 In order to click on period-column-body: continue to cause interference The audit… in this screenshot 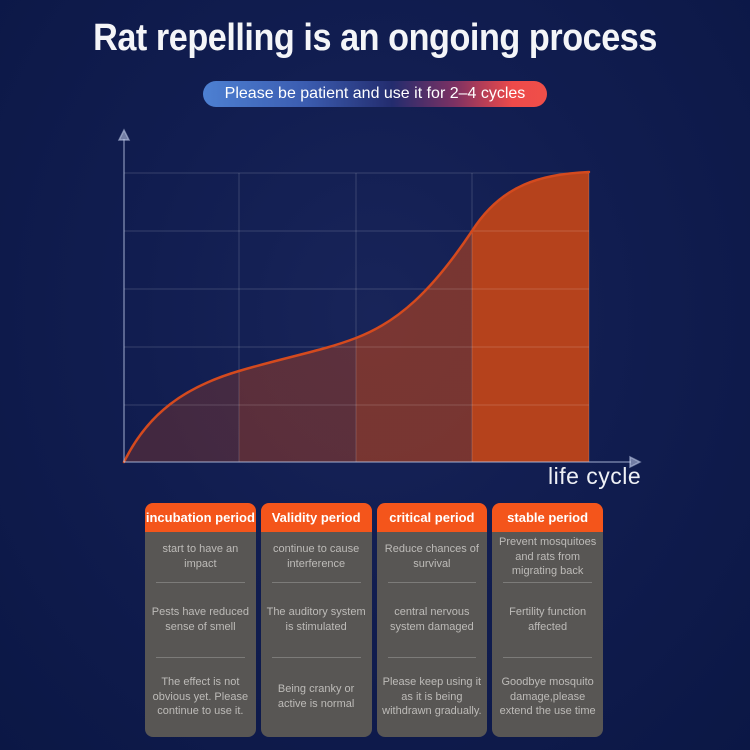, I will do `click(316, 634)`.